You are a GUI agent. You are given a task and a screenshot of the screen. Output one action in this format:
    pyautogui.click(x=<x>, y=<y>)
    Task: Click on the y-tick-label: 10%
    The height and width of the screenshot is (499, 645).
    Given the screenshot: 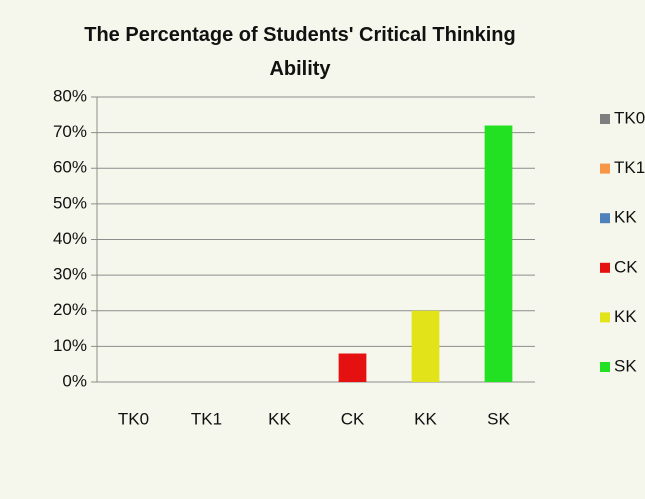 What is the action you would take?
    pyautogui.click(x=70, y=345)
    